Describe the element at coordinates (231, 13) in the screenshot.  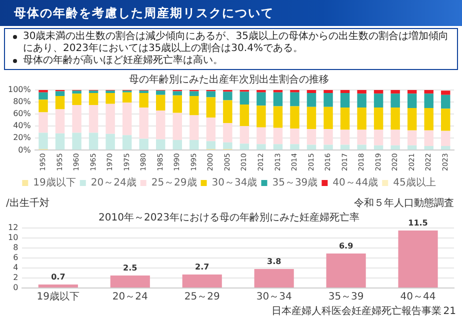
I see `text: 母体の年齢を考慮した周産期リスクについて` at that location.